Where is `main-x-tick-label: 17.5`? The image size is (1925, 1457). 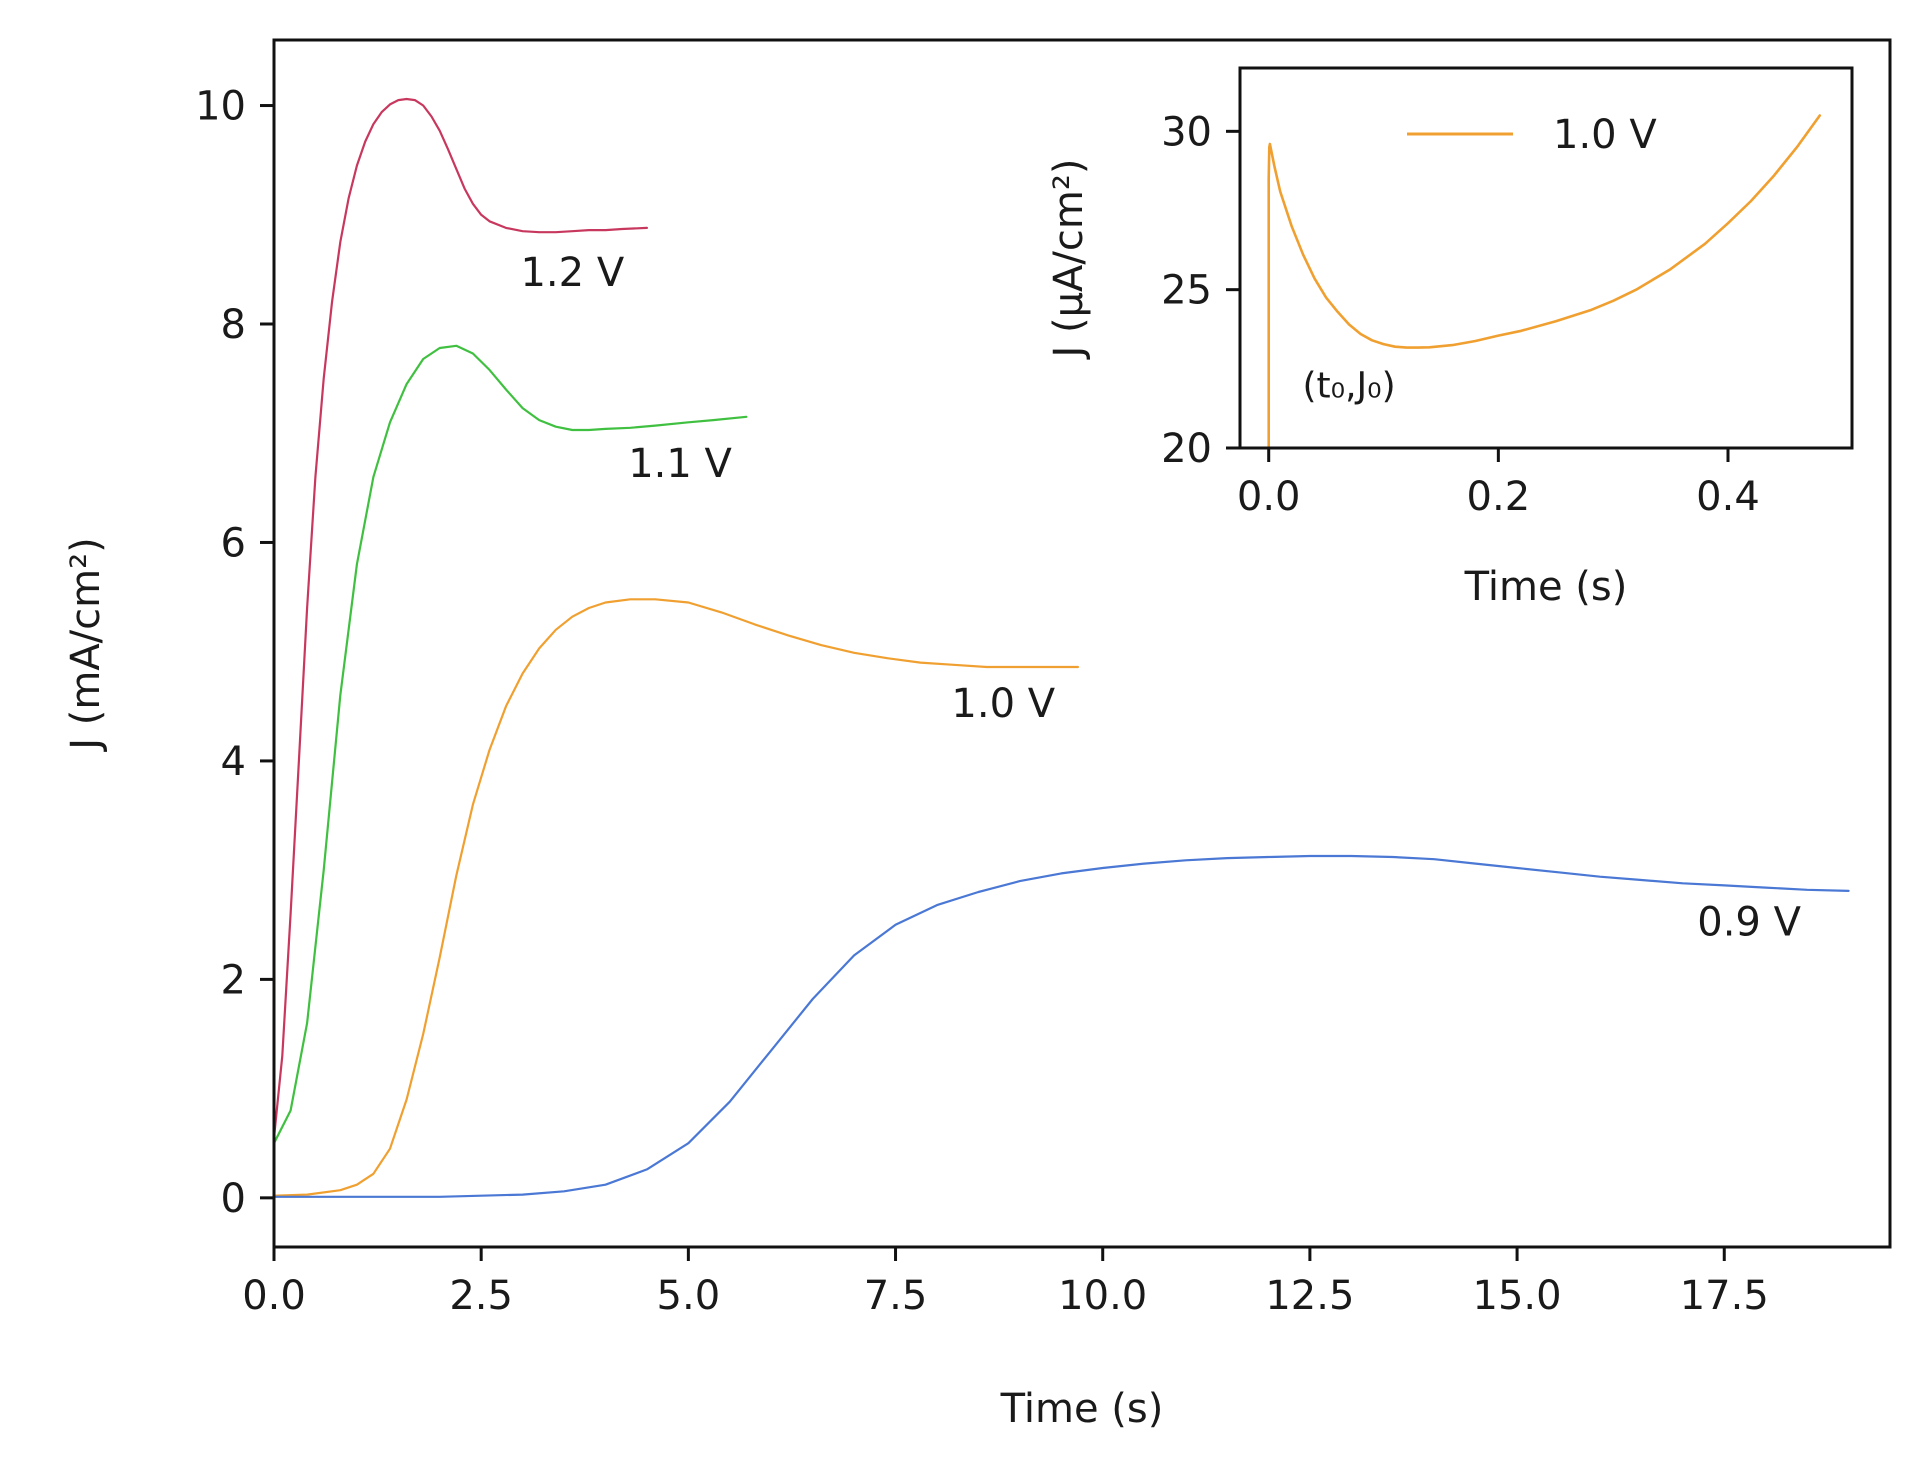 main-x-tick-label: 17.5 is located at coordinates (1724, 1296).